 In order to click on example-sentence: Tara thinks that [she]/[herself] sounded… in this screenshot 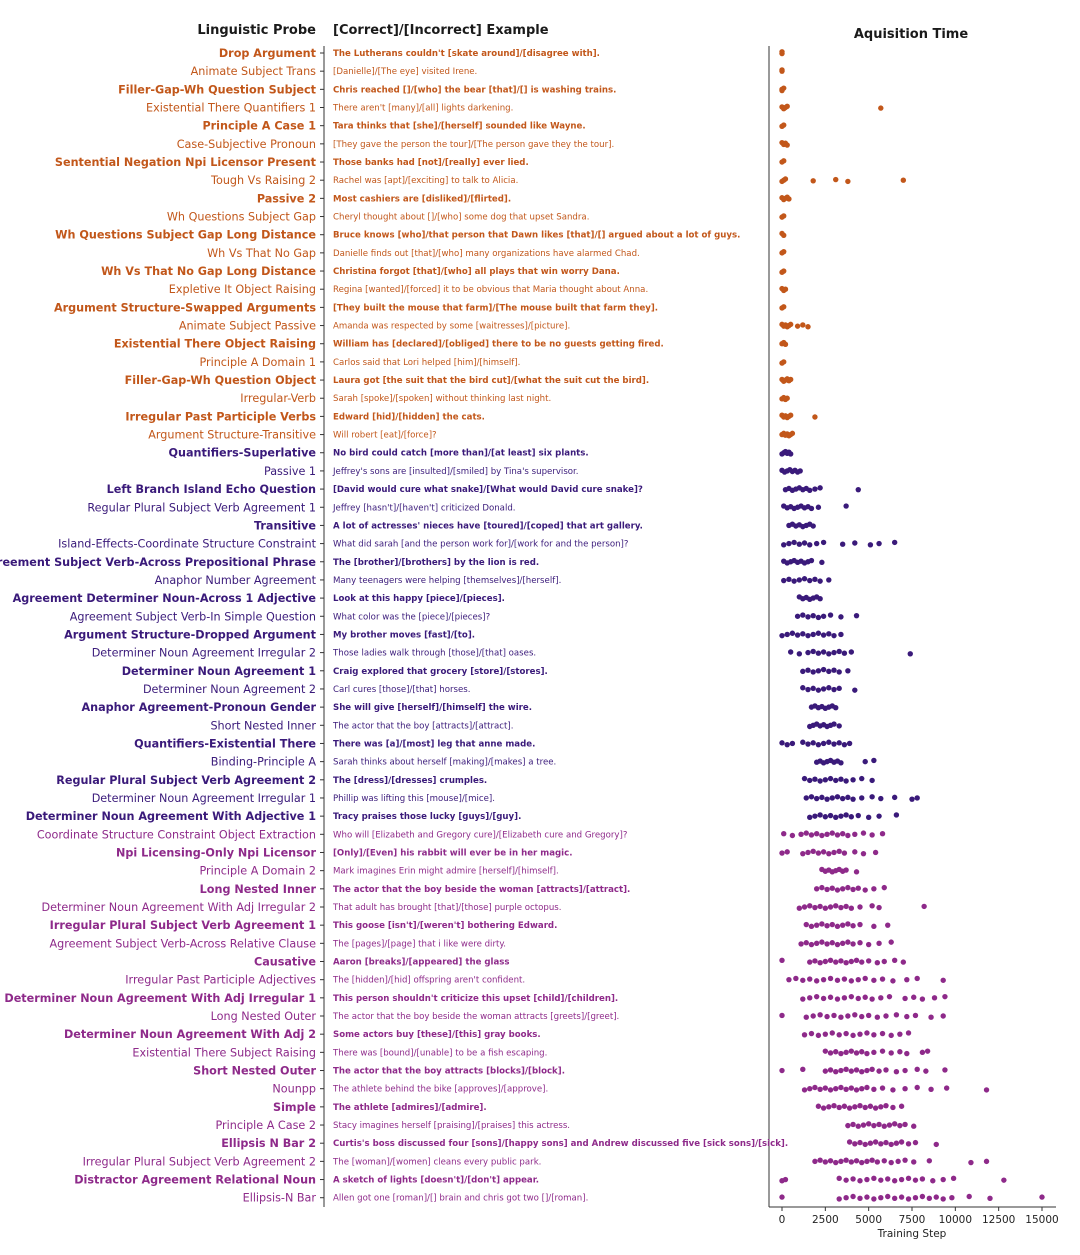, I will do `click(459, 127)`.